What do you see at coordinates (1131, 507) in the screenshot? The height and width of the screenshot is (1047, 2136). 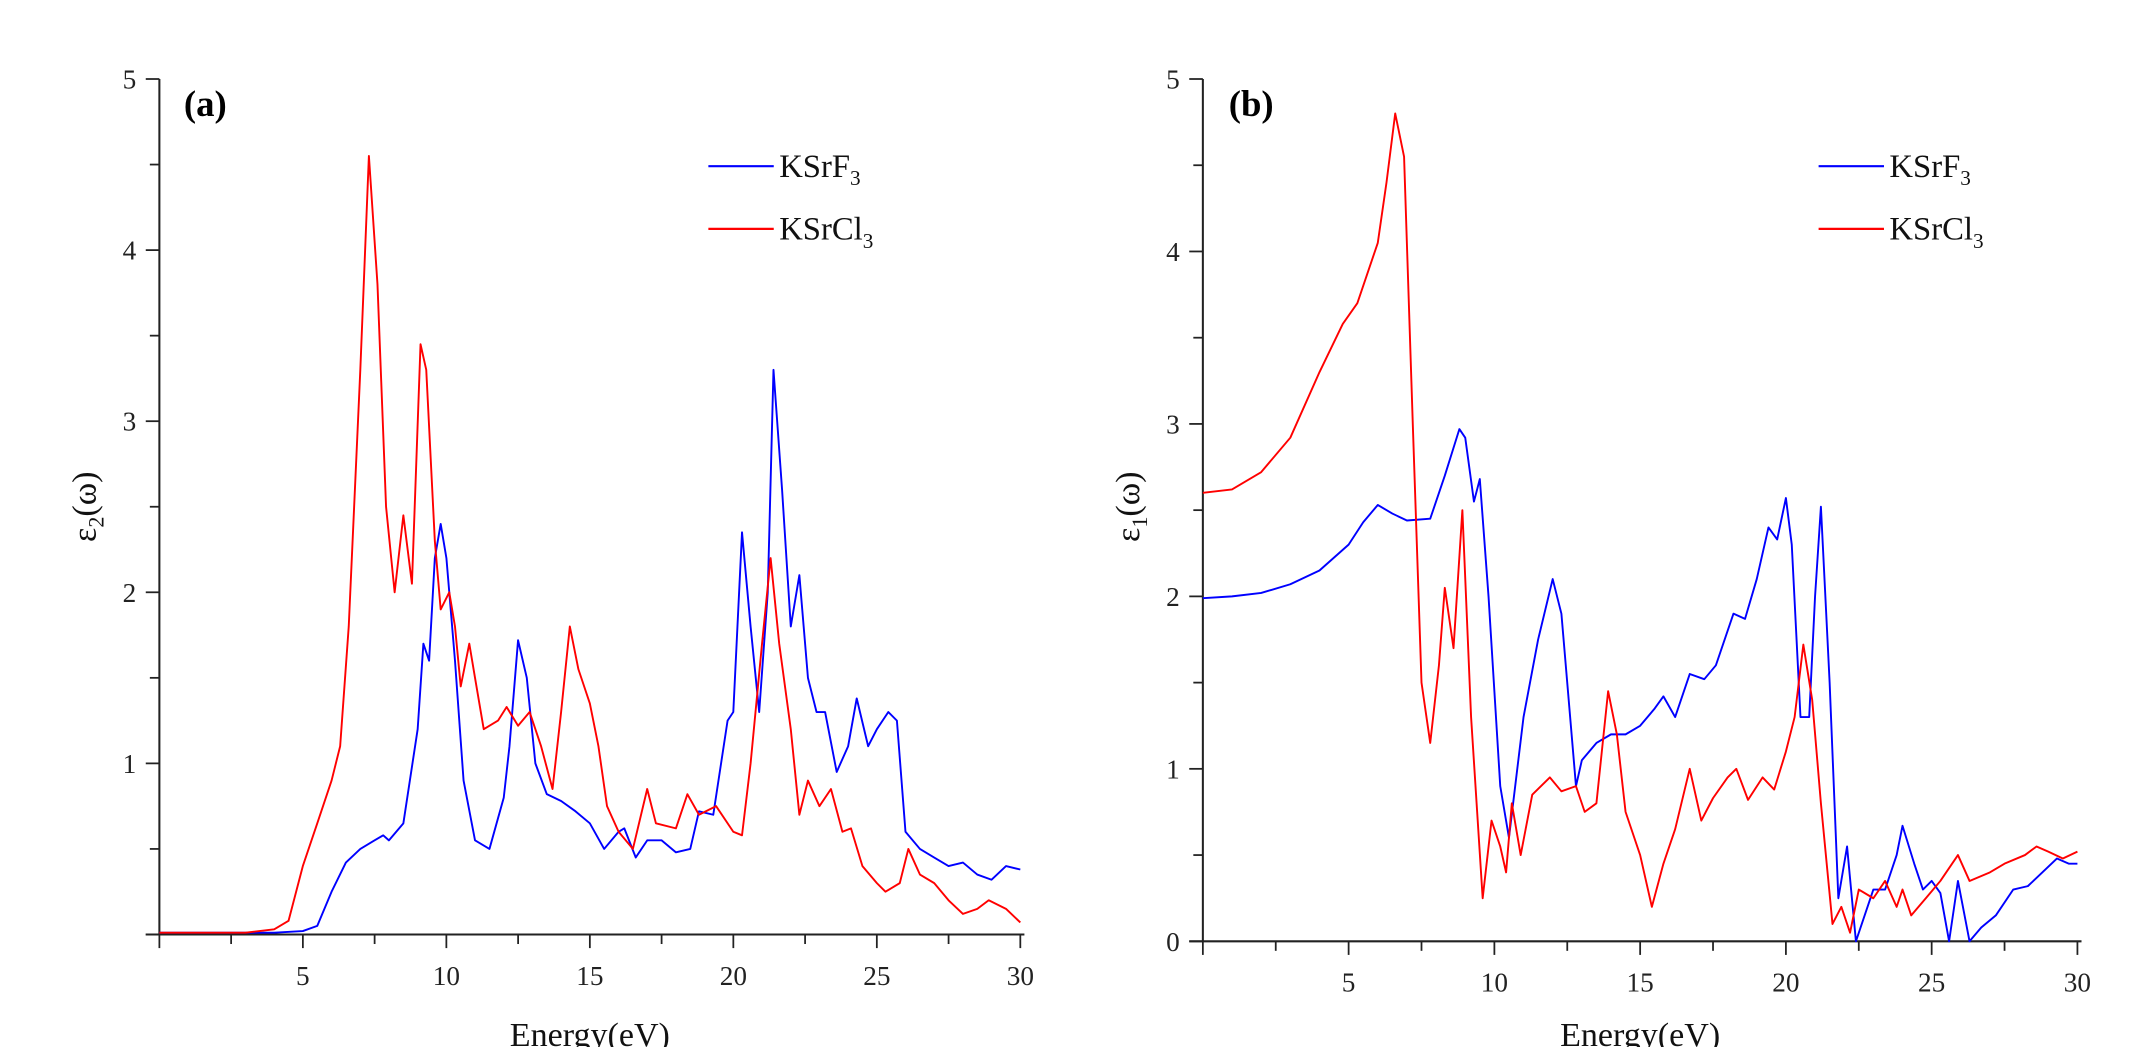 I see `y-axis-title: ε1(ω)` at bounding box center [1131, 507].